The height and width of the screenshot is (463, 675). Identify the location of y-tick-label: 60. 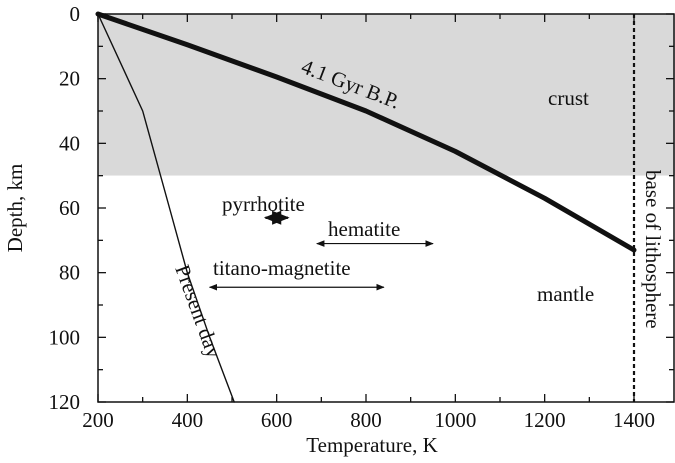
(69, 208).